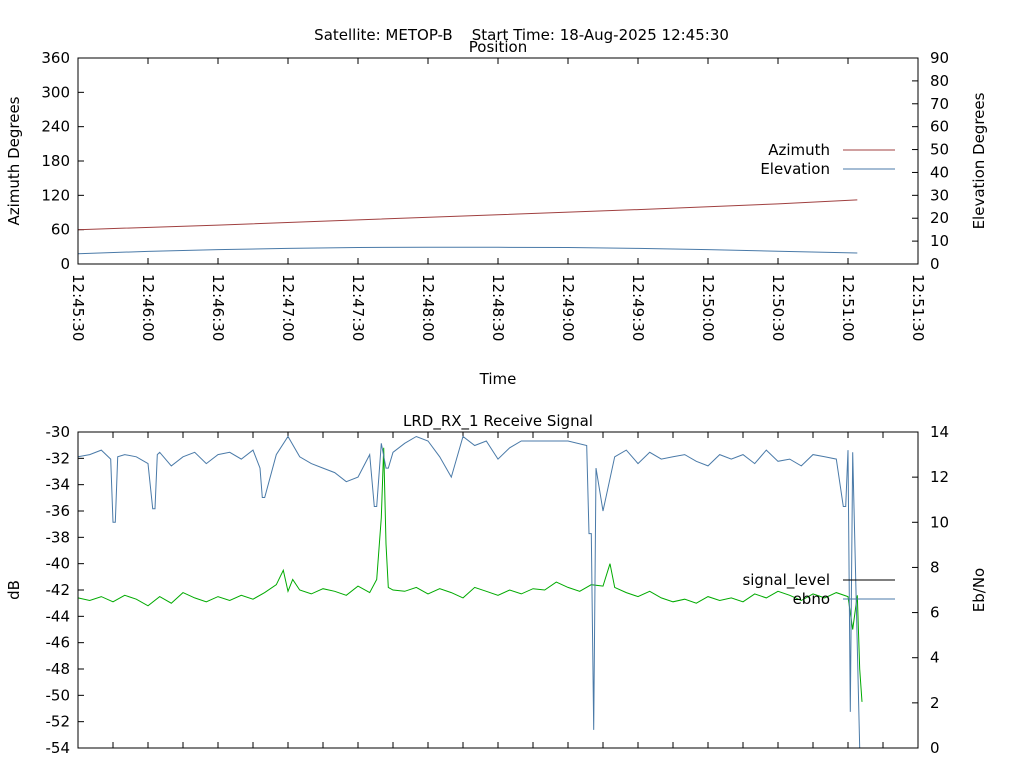 Image resolution: width=1024 pixels, height=768 pixels. Describe the element at coordinates (939, 477) in the screenshot. I see `y-right-tick-label: 12` at that location.